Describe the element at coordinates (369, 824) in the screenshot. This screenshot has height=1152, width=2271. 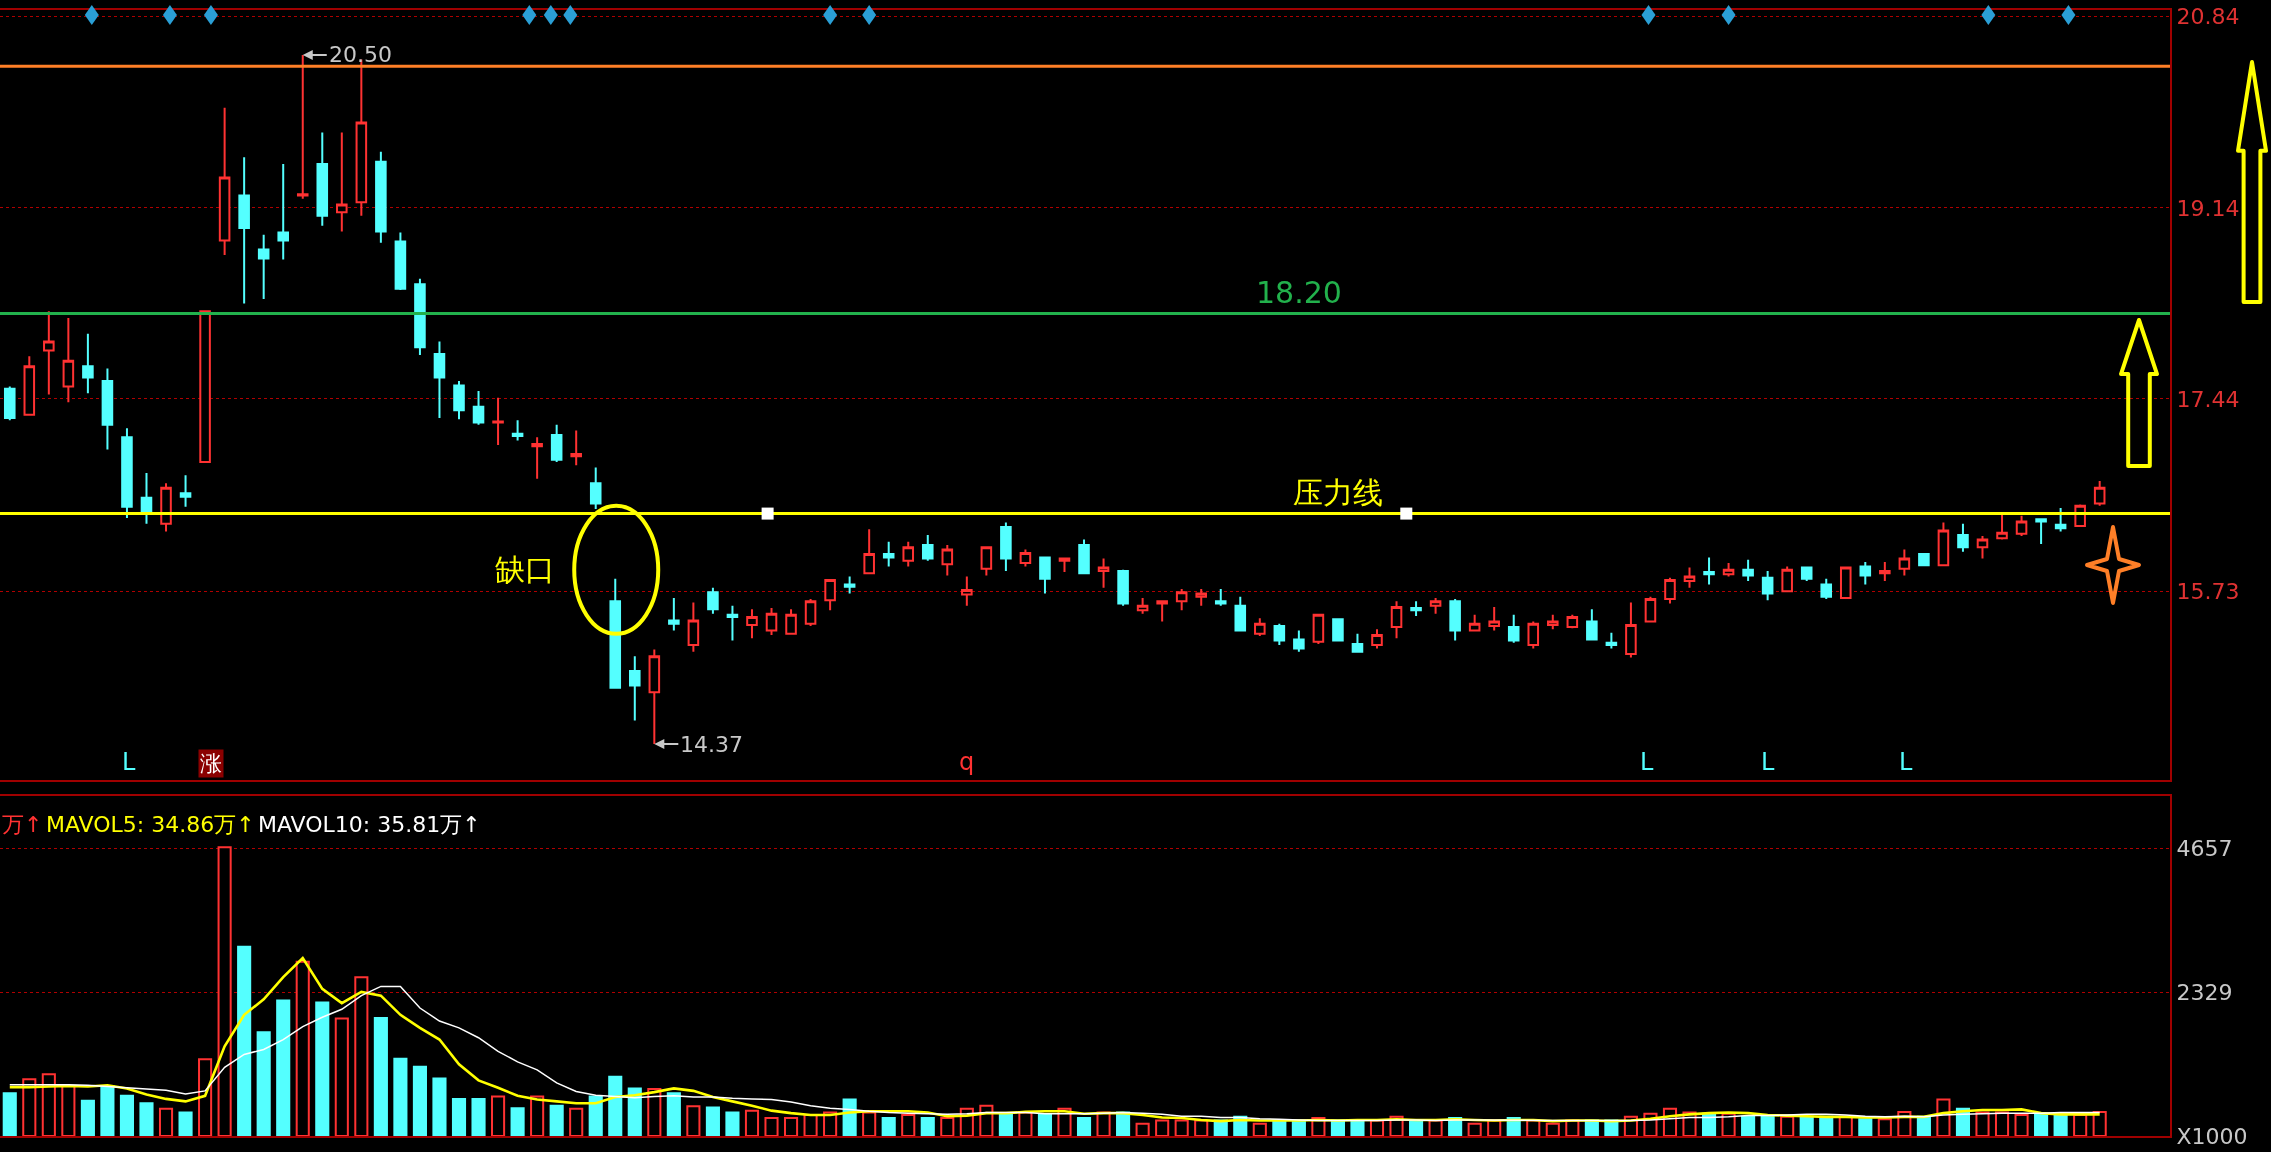
I see `text: MAVOL10: 35.81万↑` at that location.